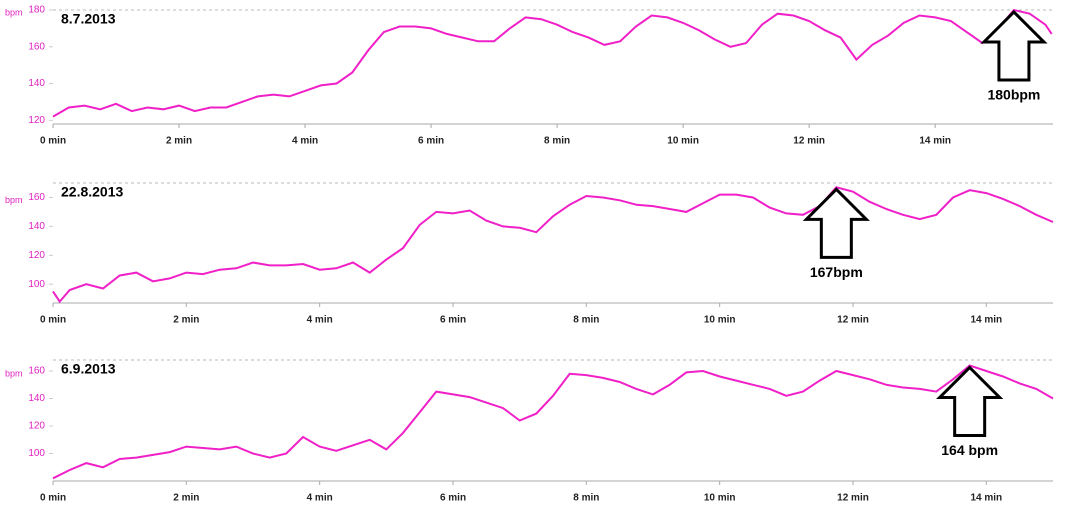 This screenshot has height=522, width=1065. I want to click on annotation: 164 bpm, so click(969, 450).